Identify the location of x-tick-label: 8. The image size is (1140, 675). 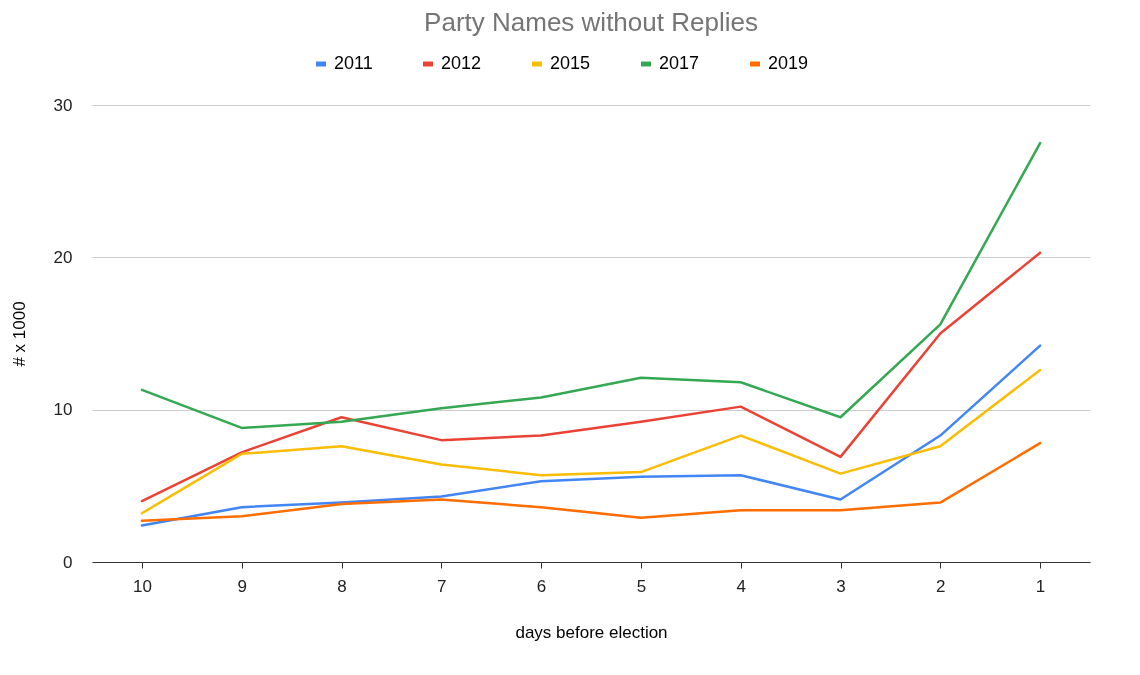
(342, 586).